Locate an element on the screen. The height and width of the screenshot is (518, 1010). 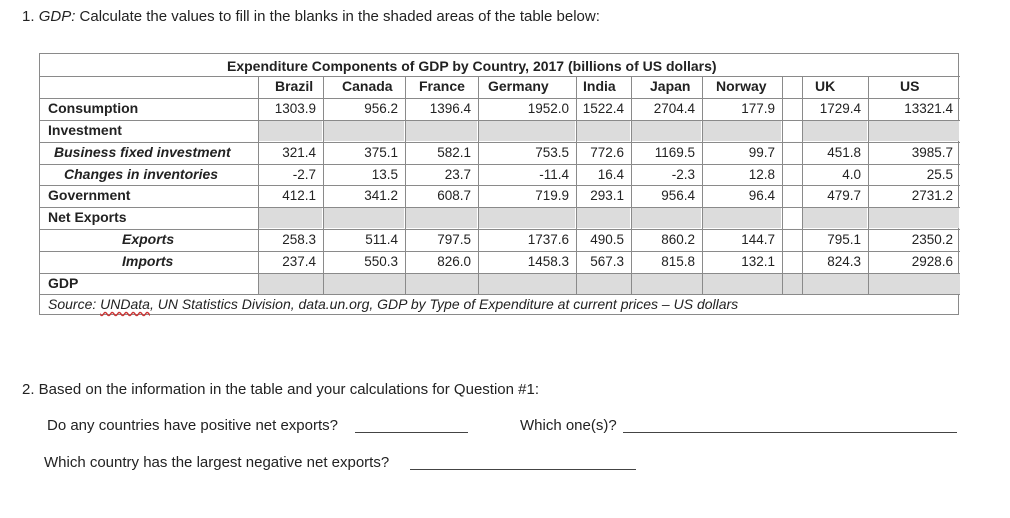
source-prefix: Source: is located at coordinates (74, 304).